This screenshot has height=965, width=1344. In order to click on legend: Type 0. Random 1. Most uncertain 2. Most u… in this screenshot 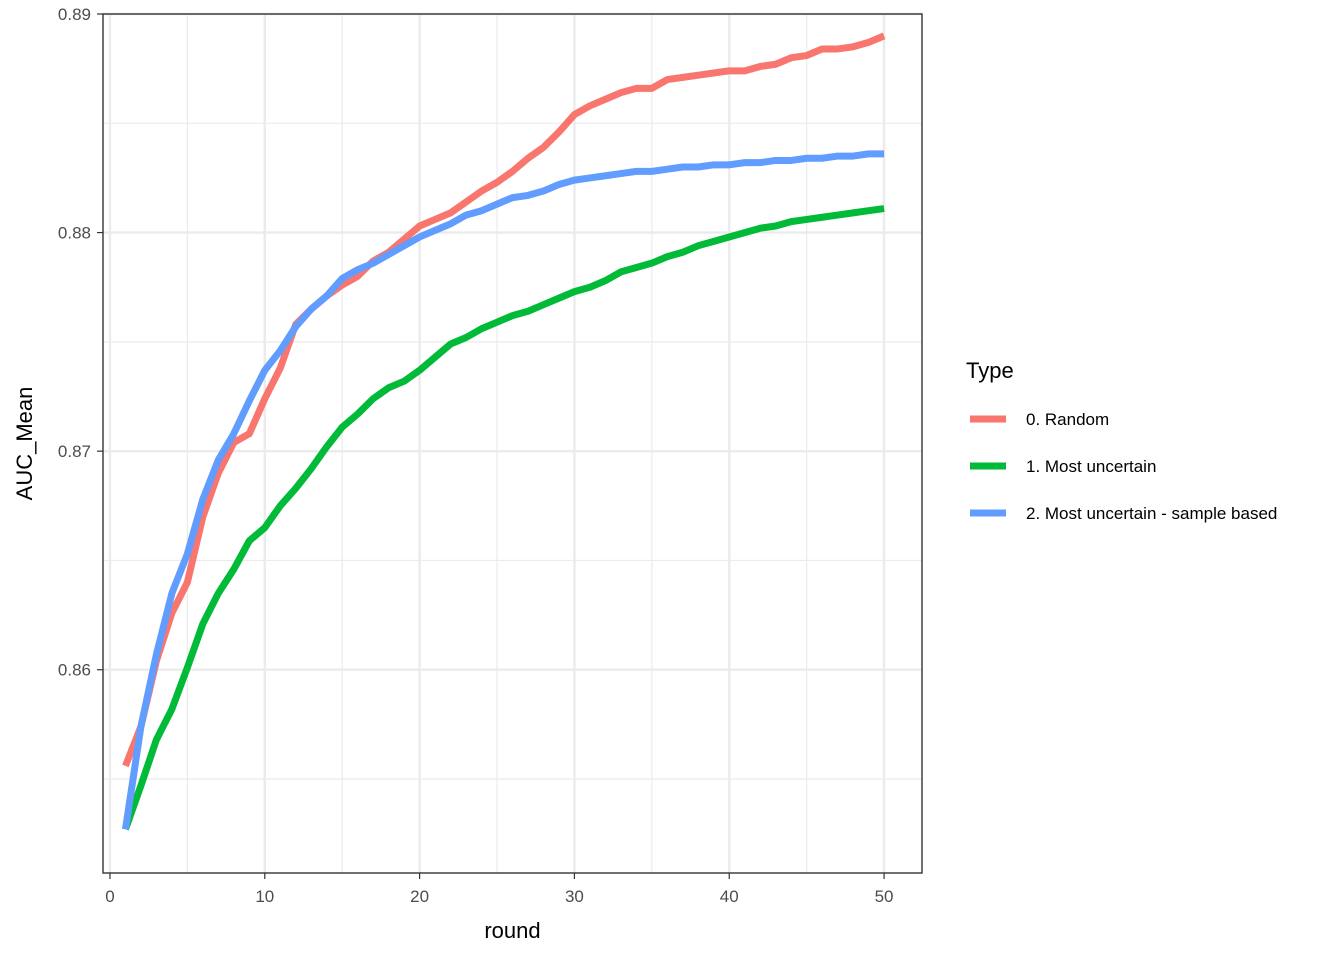, I will do `click(1121, 440)`.